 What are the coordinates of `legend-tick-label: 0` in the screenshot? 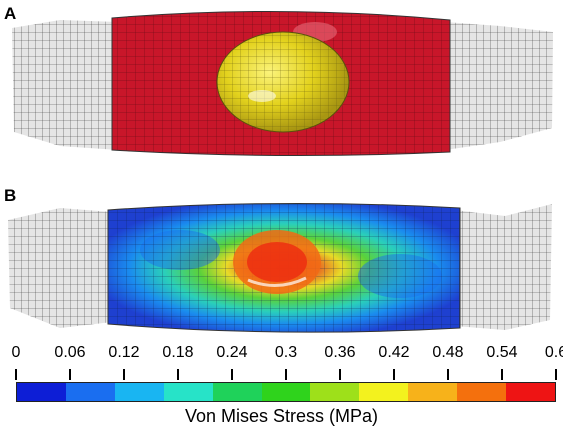 It's located at (16, 352).